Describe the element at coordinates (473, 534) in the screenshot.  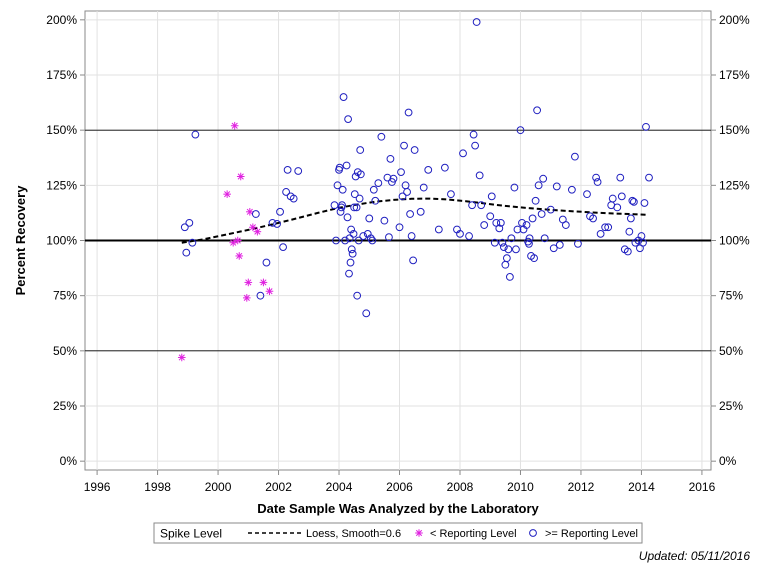
I see `legend-below-reporting-label: < Reporting Level` at that location.